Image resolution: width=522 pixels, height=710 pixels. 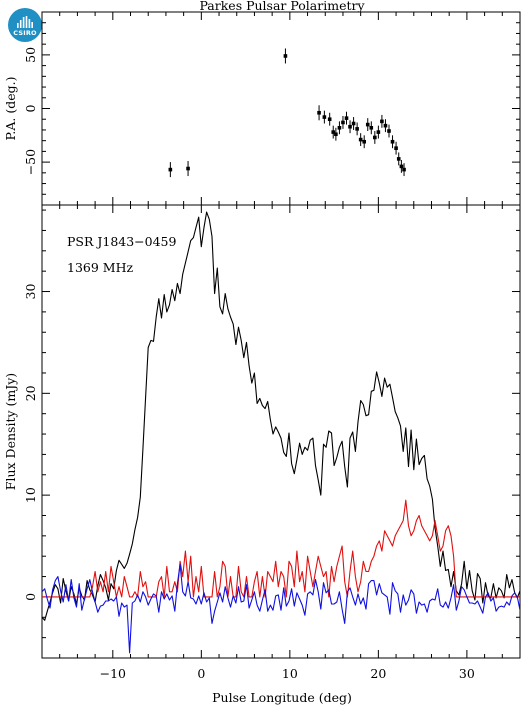 What do you see at coordinates (10, 109) in the screenshot?
I see `pa-y-axis-label: P.A. (deg.)` at bounding box center [10, 109].